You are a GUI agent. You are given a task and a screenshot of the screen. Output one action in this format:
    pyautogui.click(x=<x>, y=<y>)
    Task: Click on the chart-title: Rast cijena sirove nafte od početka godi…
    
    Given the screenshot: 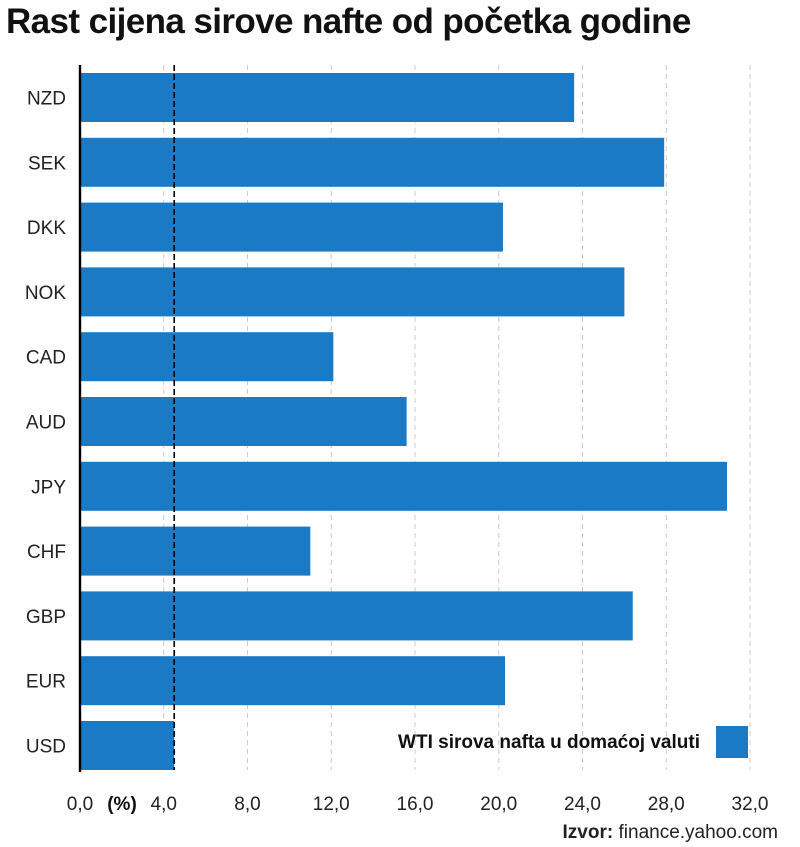 What is the action you would take?
    pyautogui.click(x=348, y=21)
    